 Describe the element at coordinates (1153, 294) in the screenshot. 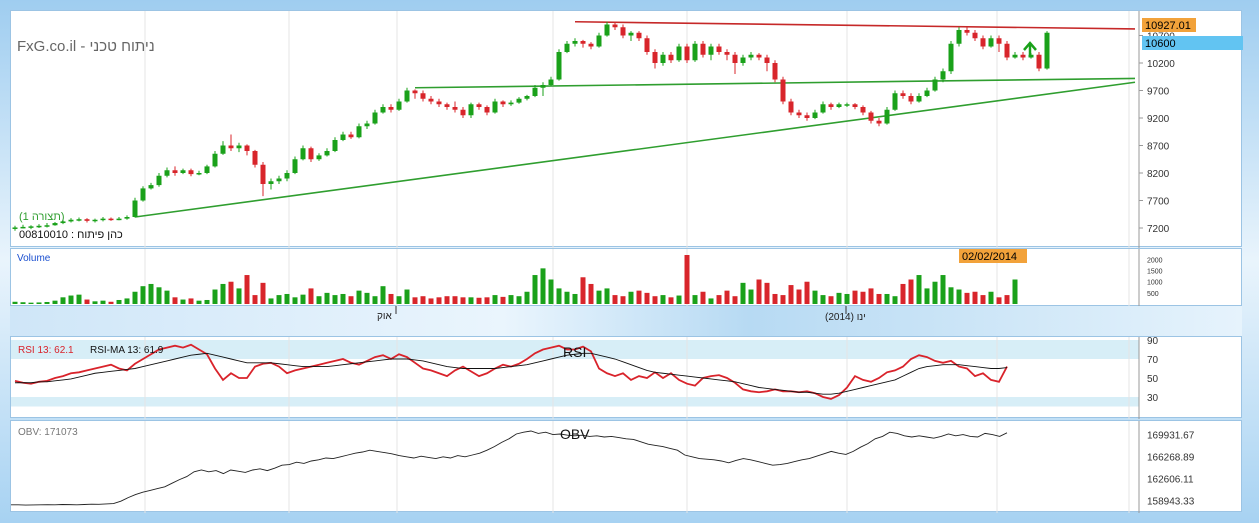

I see `volume-tick-label: 500` at that location.